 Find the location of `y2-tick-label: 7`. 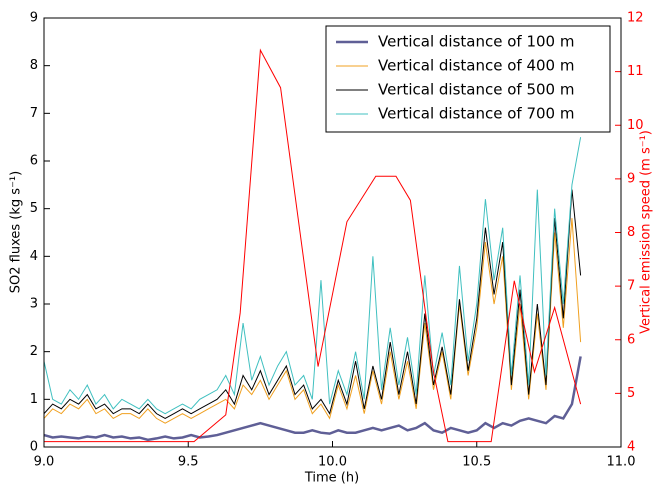

y2-tick-label: 7 is located at coordinates (631, 286).